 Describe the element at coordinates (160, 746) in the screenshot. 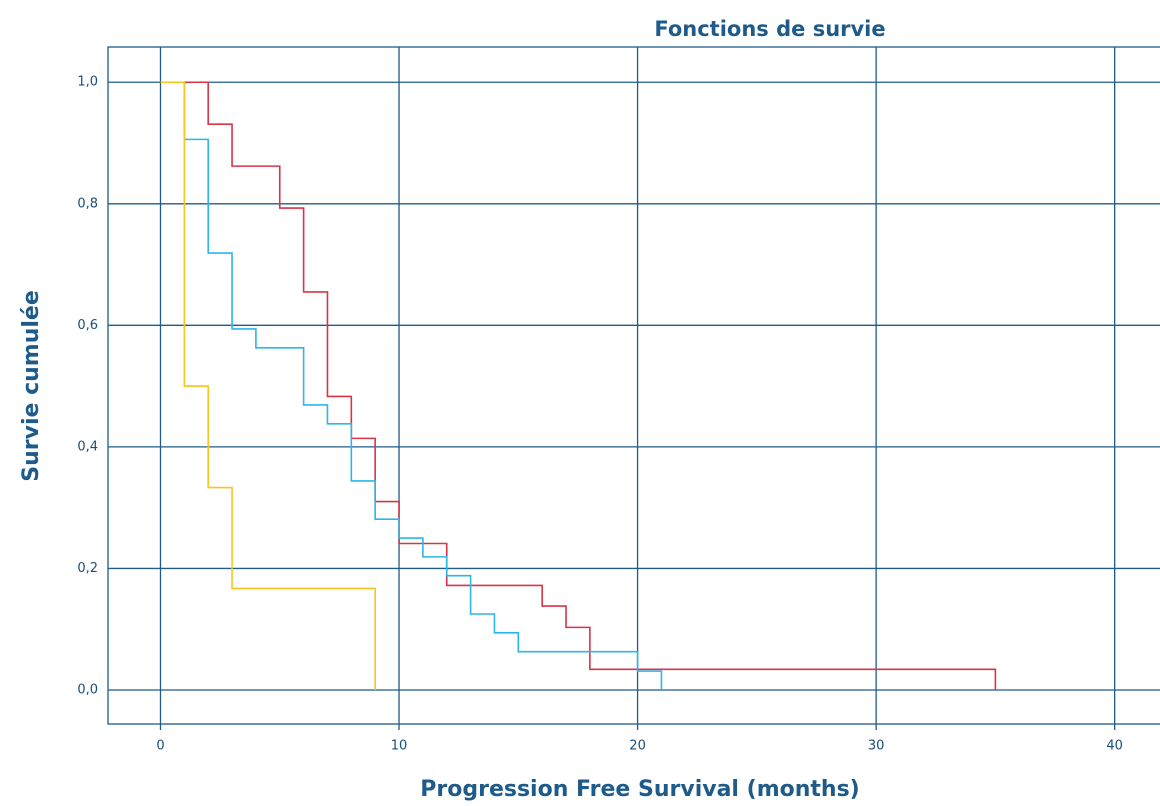

I see `x-tick-label: 0` at that location.